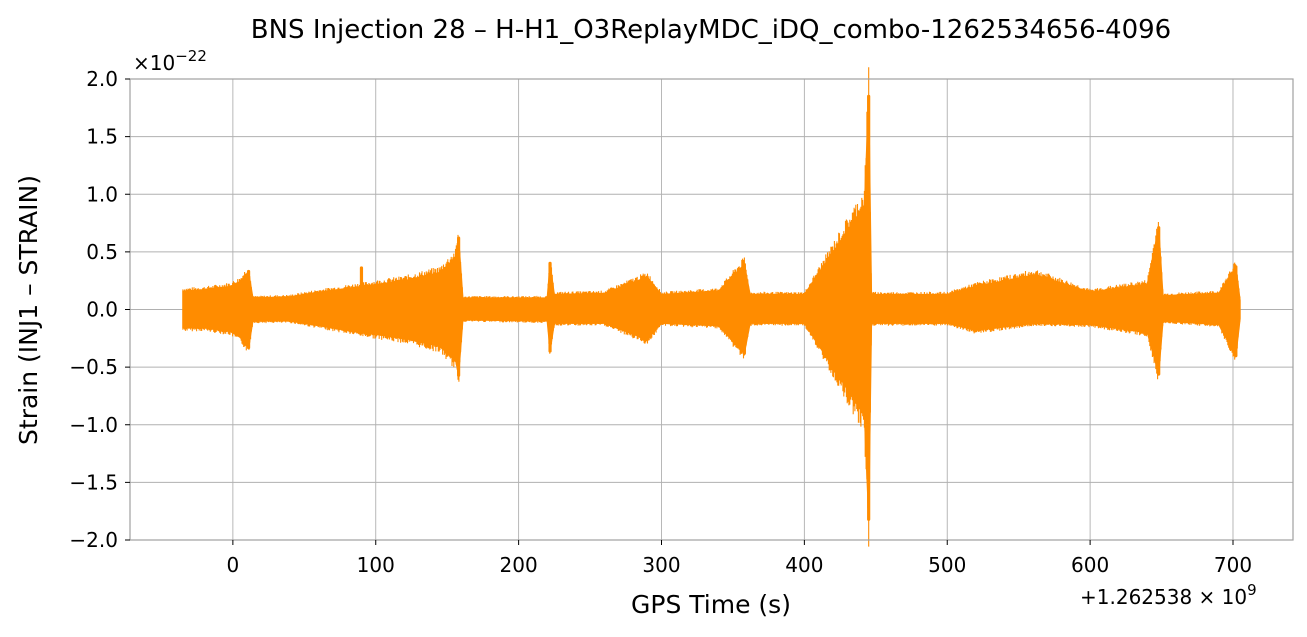 The height and width of the screenshot is (637, 1307). What do you see at coordinates (233, 565) in the screenshot?
I see `x-tick-label: 0` at bounding box center [233, 565].